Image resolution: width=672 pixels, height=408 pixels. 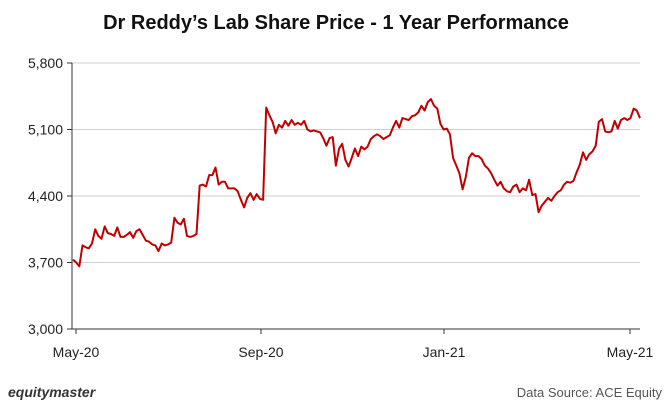 What do you see at coordinates (444, 352) in the screenshot?
I see `x-tick-label: Jan-21` at bounding box center [444, 352].